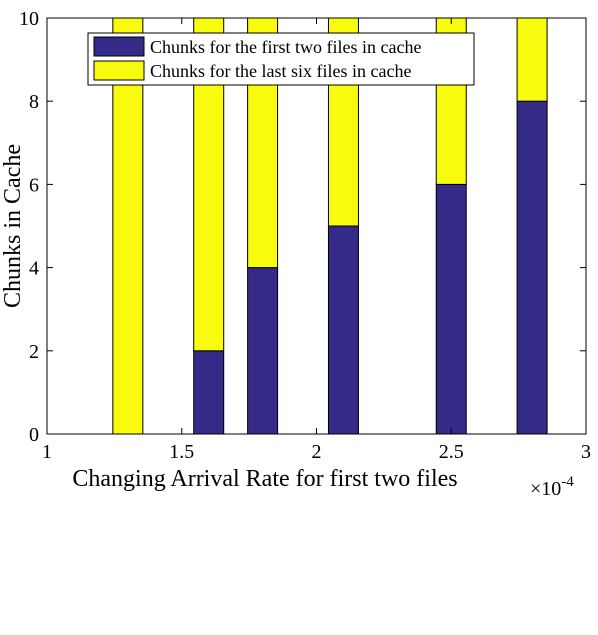 This screenshot has width=598, height=635. I want to click on x-axis-multiplier: ×10⁻⁴, so click(552, 487).